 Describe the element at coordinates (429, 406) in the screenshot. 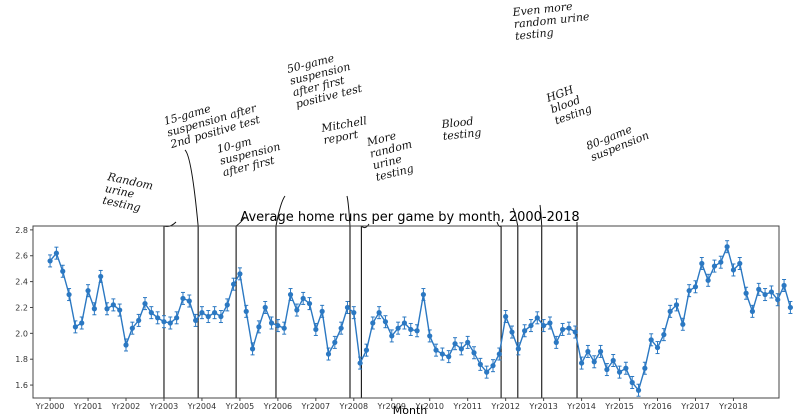

I see `x-tick-label: Yr2010` at that location.